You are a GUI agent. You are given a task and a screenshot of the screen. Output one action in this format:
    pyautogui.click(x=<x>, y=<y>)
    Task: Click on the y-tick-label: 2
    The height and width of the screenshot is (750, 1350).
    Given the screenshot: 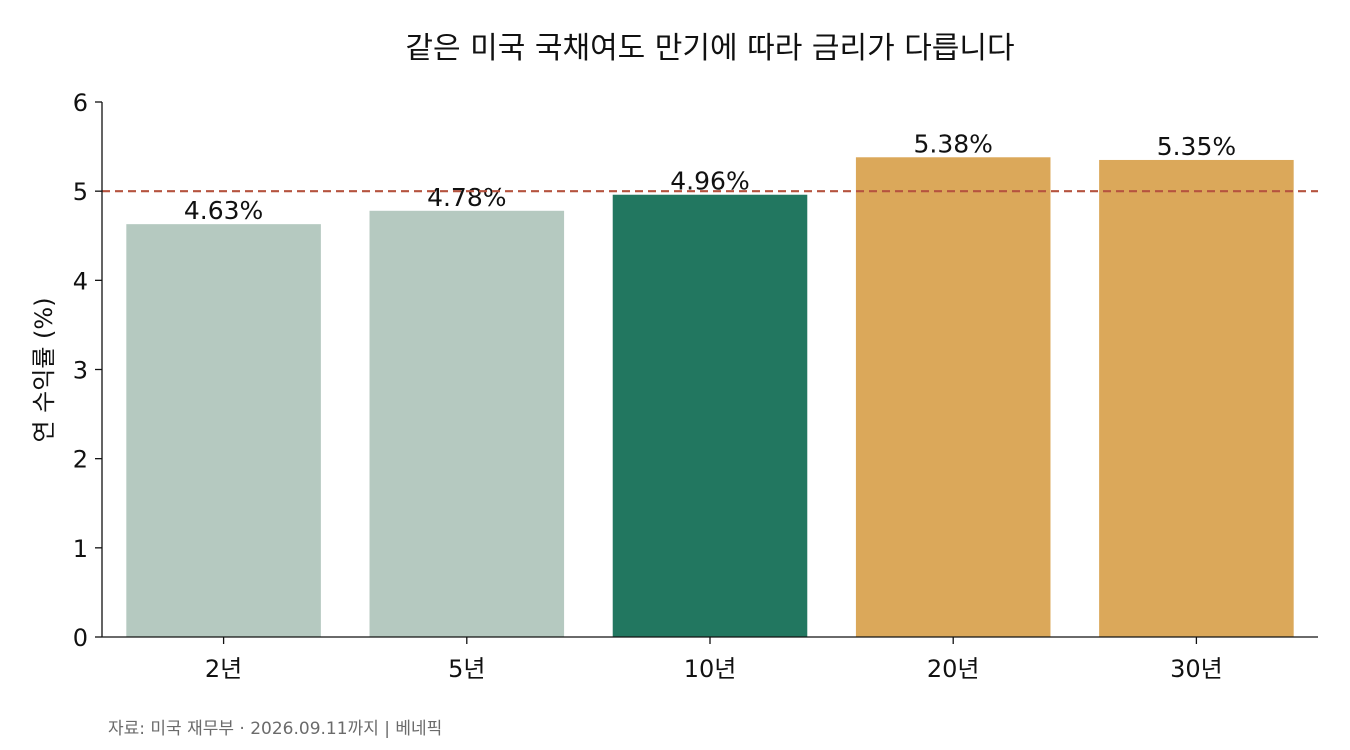 What is the action you would take?
    pyautogui.click(x=80, y=460)
    